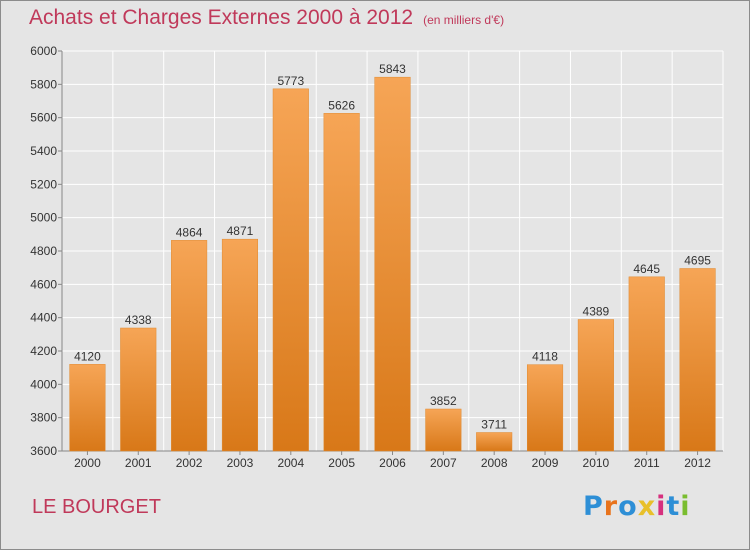 This screenshot has height=550, width=750. I want to click on bar-2001, so click(138, 389).